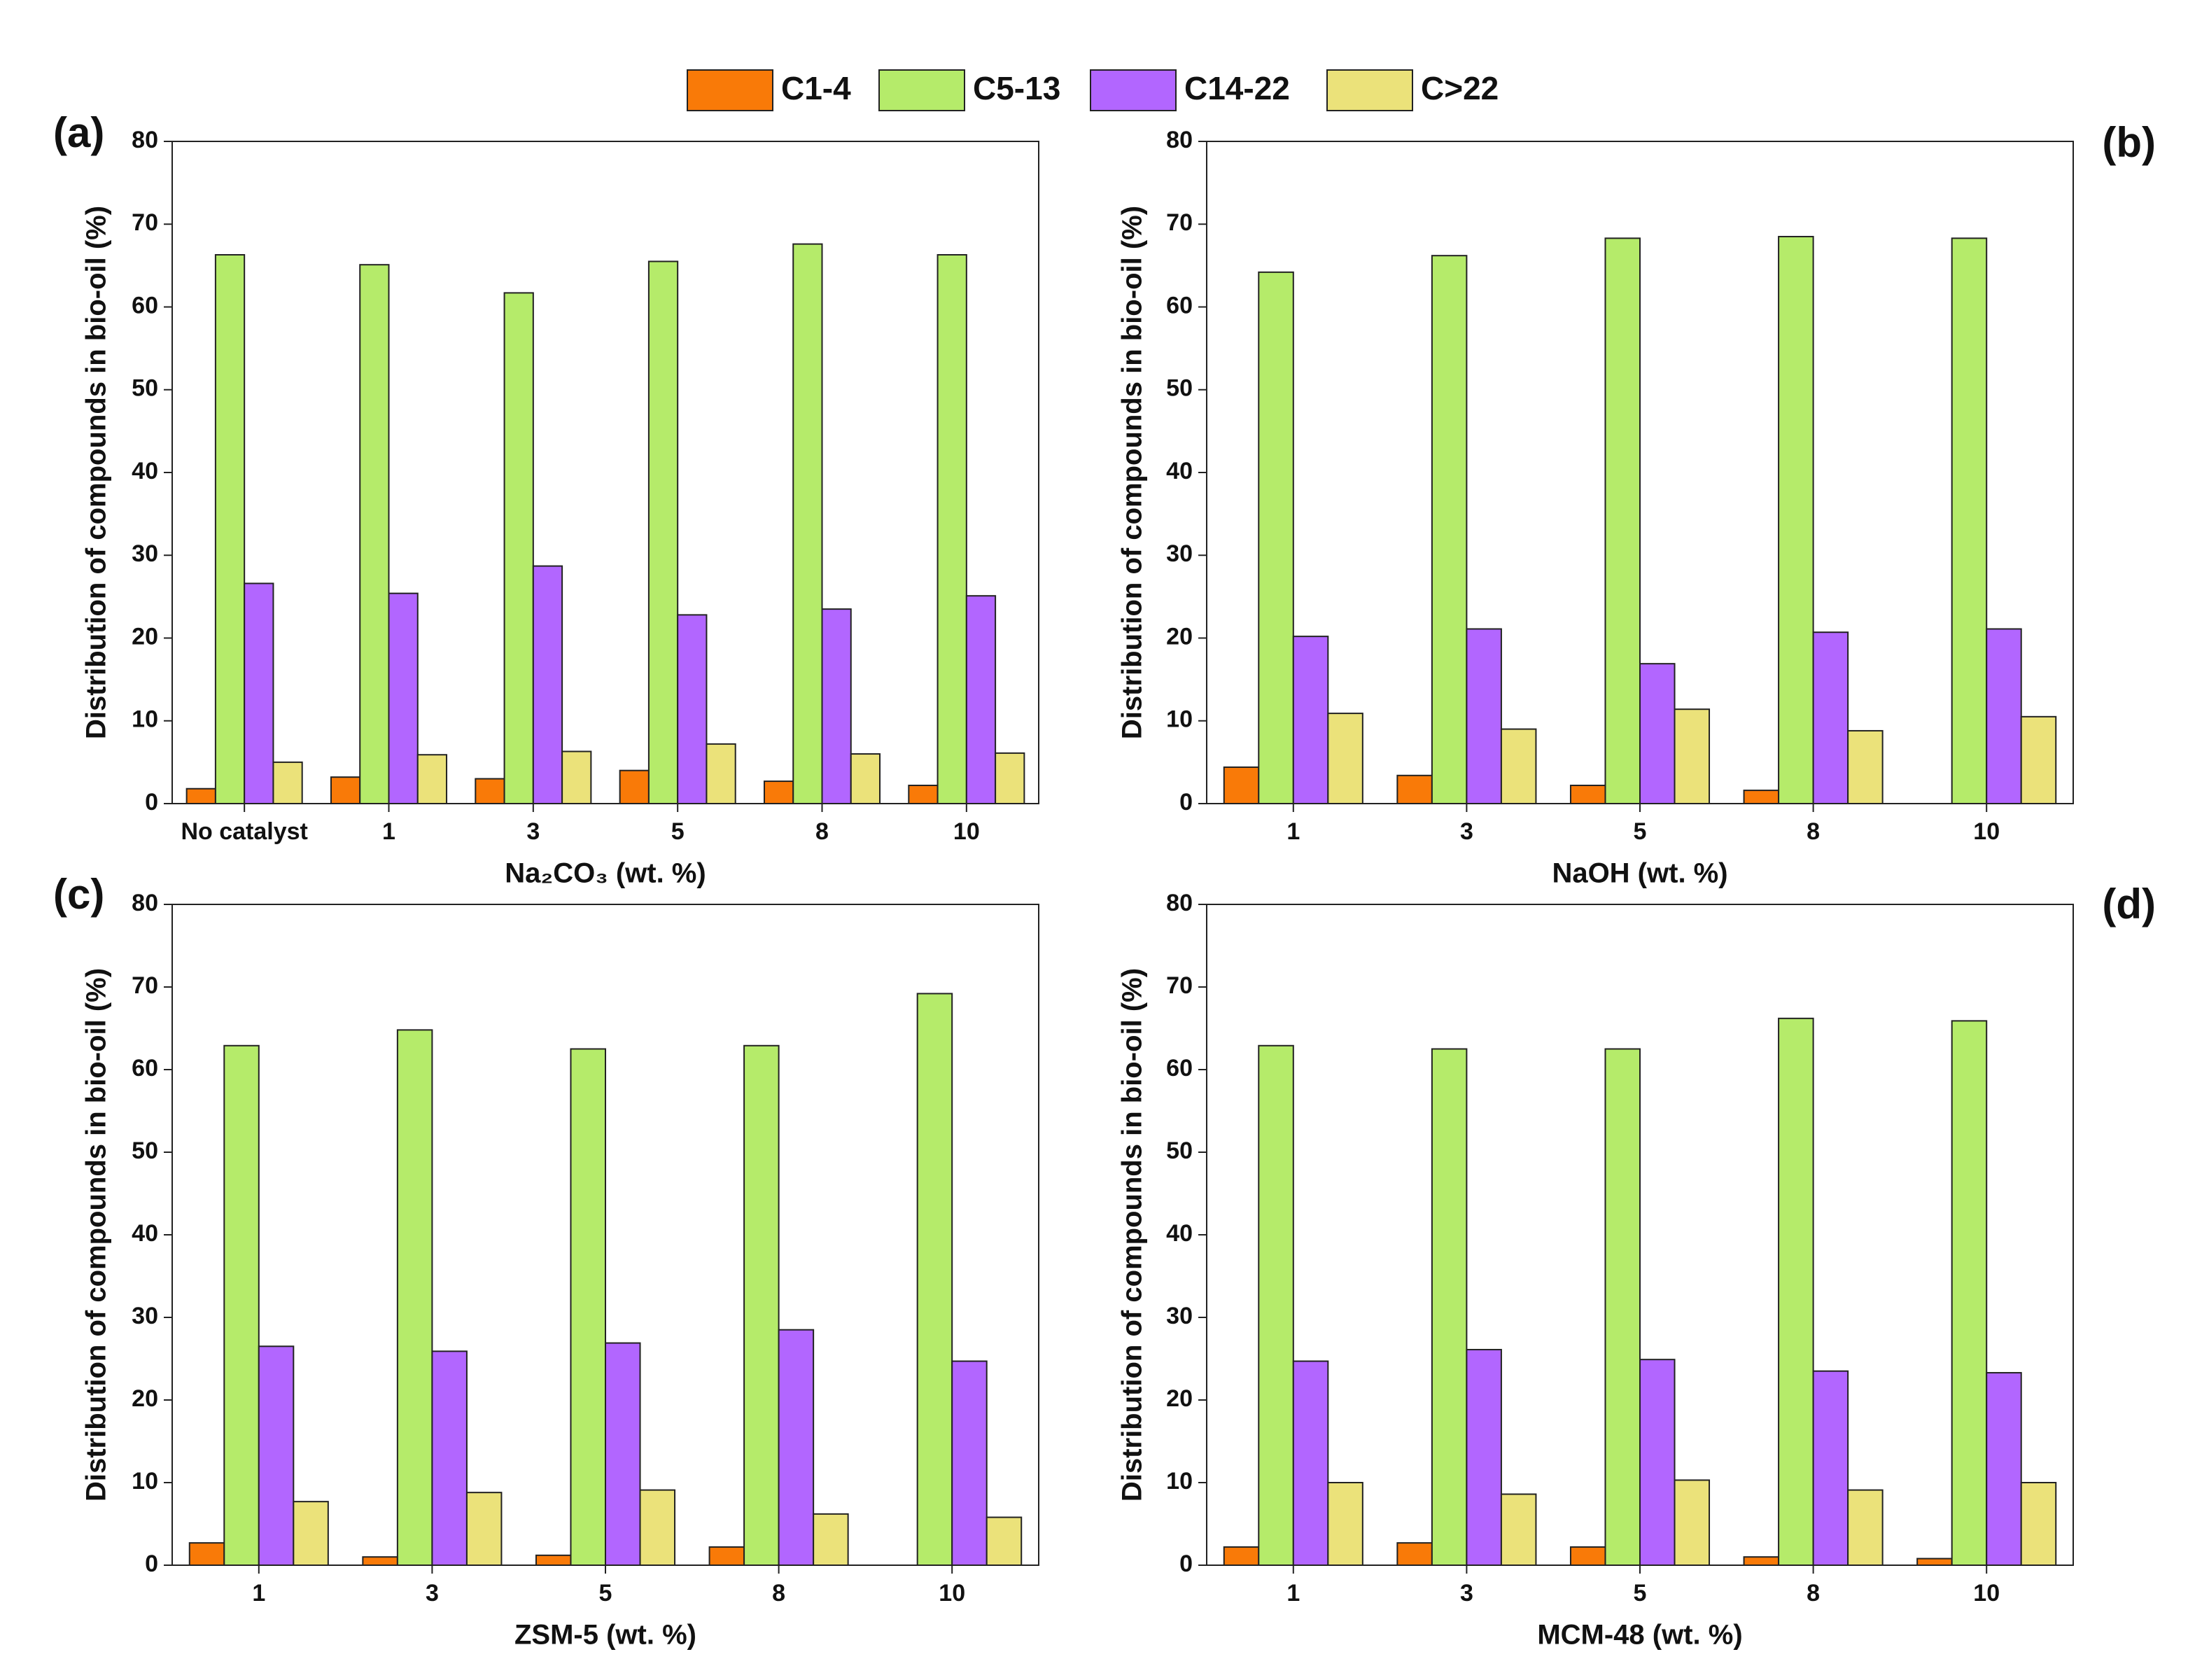 Image resolution: width=2188 pixels, height=1680 pixels. What do you see at coordinates (1639, 1635) in the screenshot?
I see `x-axis-title: MCM-48 (wt. %)` at bounding box center [1639, 1635].